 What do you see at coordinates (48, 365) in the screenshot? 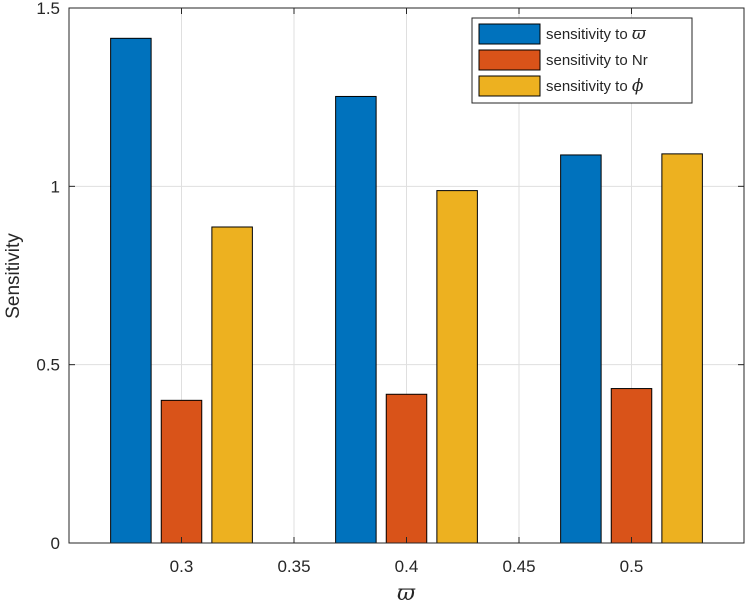
I see `y-tick-label: 0.5` at bounding box center [48, 365].